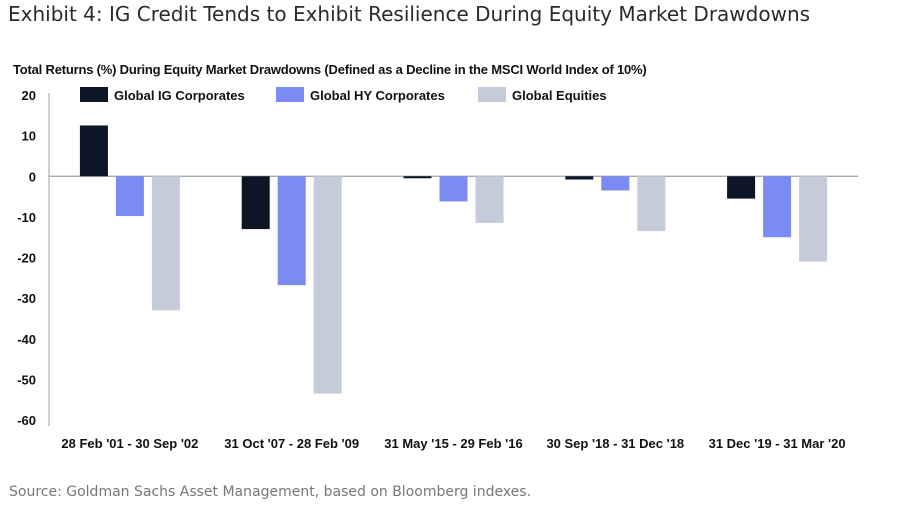 The width and height of the screenshot is (917, 514). What do you see at coordinates (26, 298) in the screenshot?
I see `y-tick-label: -30` at bounding box center [26, 298].